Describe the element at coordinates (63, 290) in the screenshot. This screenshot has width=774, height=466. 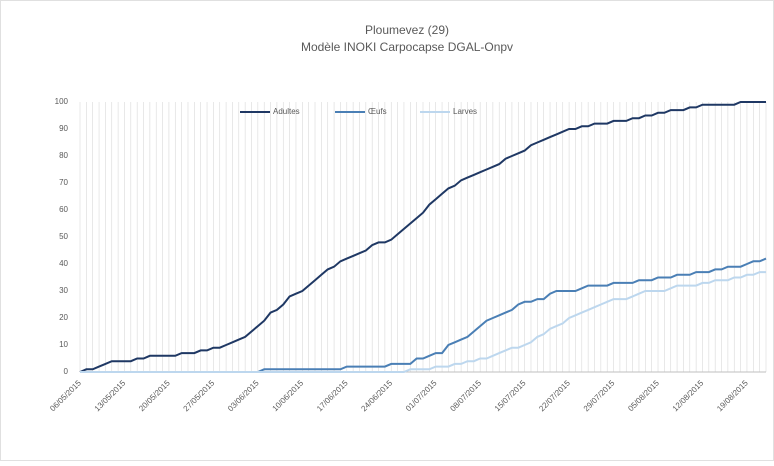
I see `y-tick-label: 30` at that location.